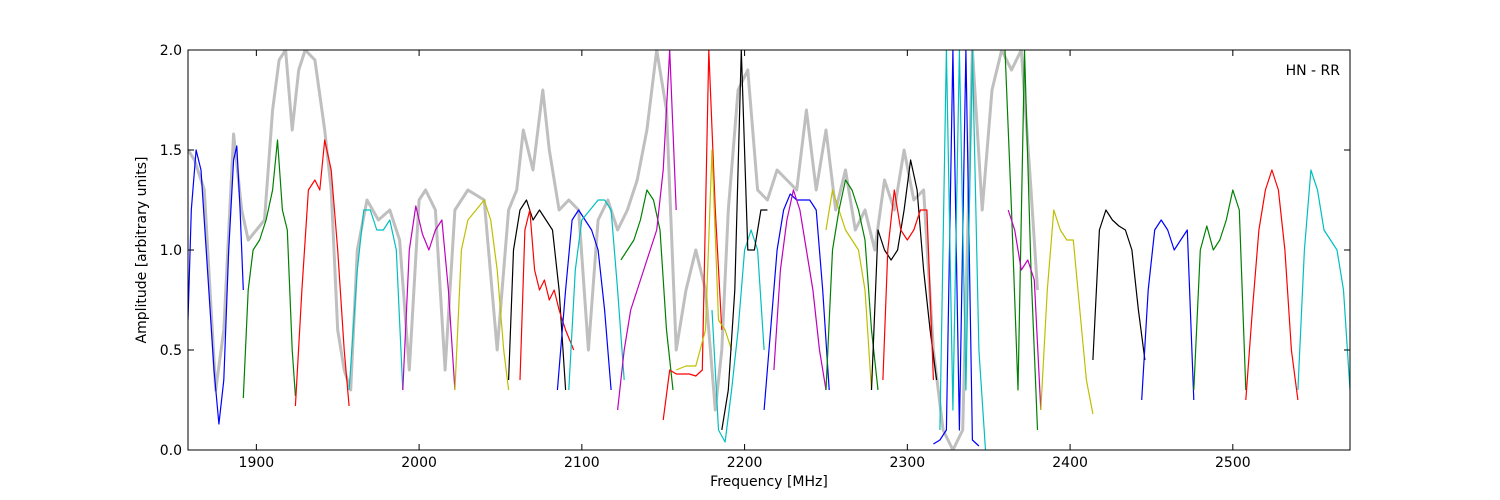 The image size is (1500, 500). Describe the element at coordinates (419, 463) in the screenshot. I see `x-tick-label-2000: 2000` at that location.